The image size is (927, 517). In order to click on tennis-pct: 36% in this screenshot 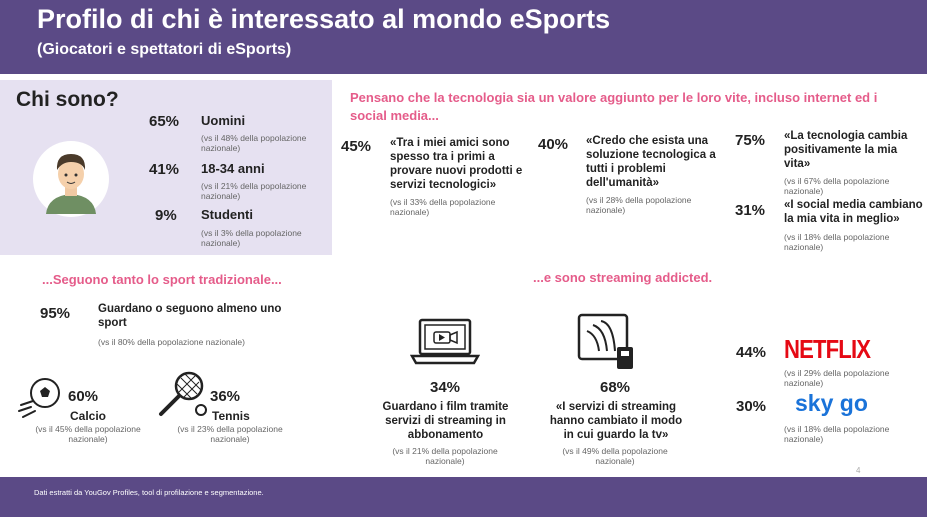, I will do `click(225, 396)`.